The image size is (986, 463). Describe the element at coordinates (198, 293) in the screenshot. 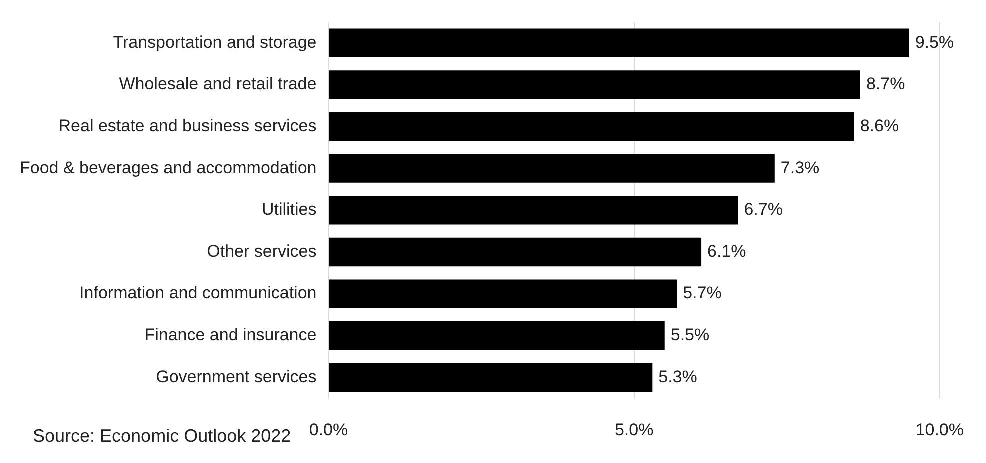

I see `y-tick-label: Information and communication` at that location.